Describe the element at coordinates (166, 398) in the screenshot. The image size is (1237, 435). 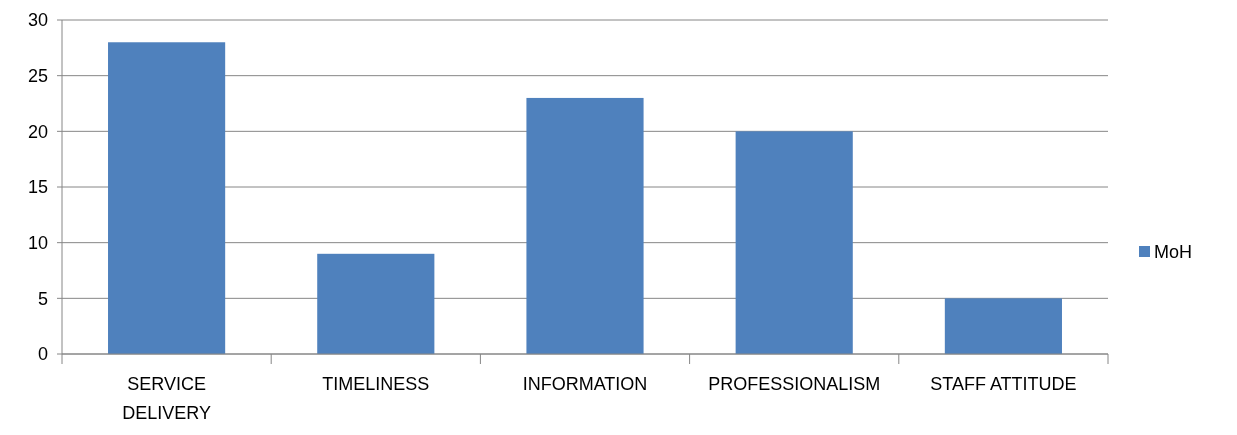
I see `x-tick-label: SERVICE DELIVERY` at that location.